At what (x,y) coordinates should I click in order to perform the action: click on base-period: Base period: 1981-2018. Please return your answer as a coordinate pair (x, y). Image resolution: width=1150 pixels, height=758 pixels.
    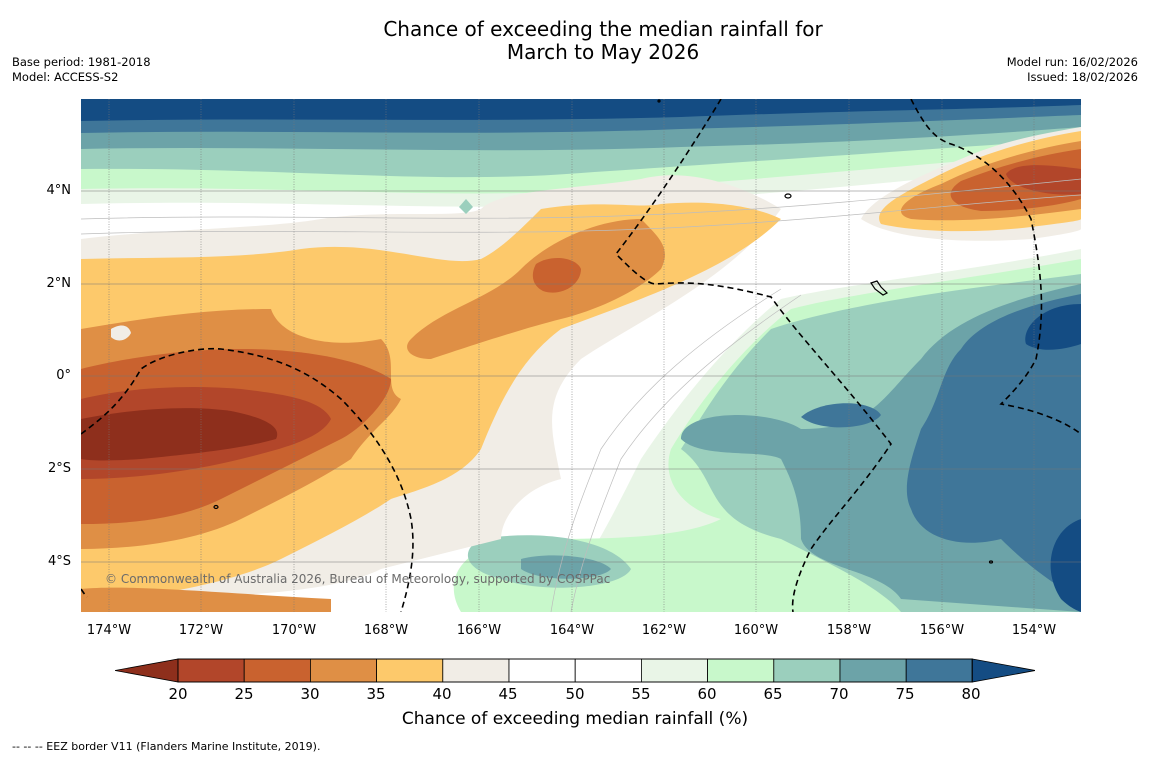
    Looking at the image, I should click on (81, 62).